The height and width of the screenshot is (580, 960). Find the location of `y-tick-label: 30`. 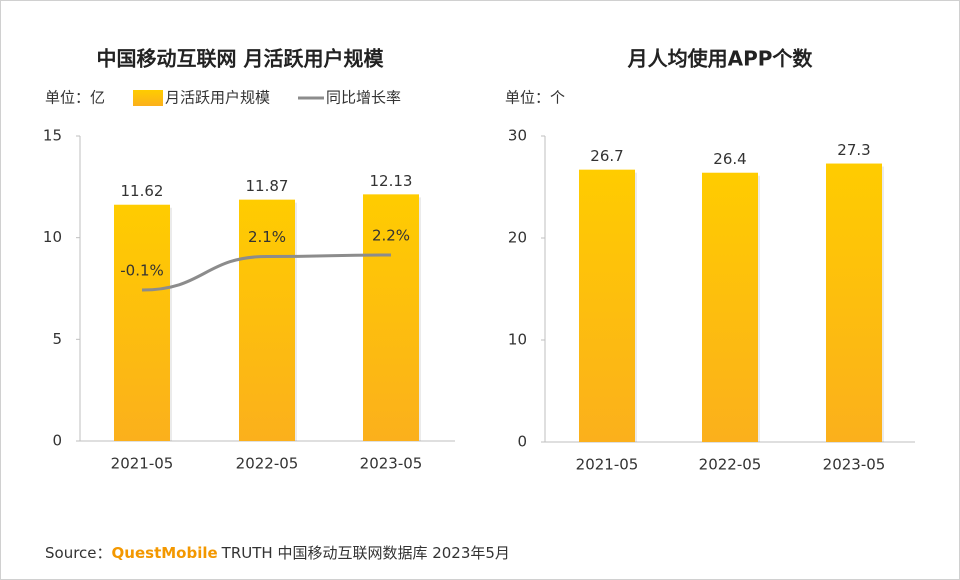

y-tick-label: 30 is located at coordinates (517, 136).